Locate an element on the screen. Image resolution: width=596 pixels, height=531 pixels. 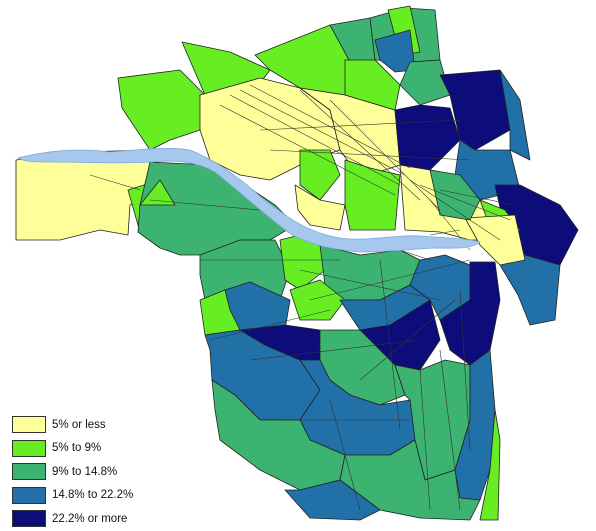
legend-label: 5% to 9% is located at coordinates (77, 448).